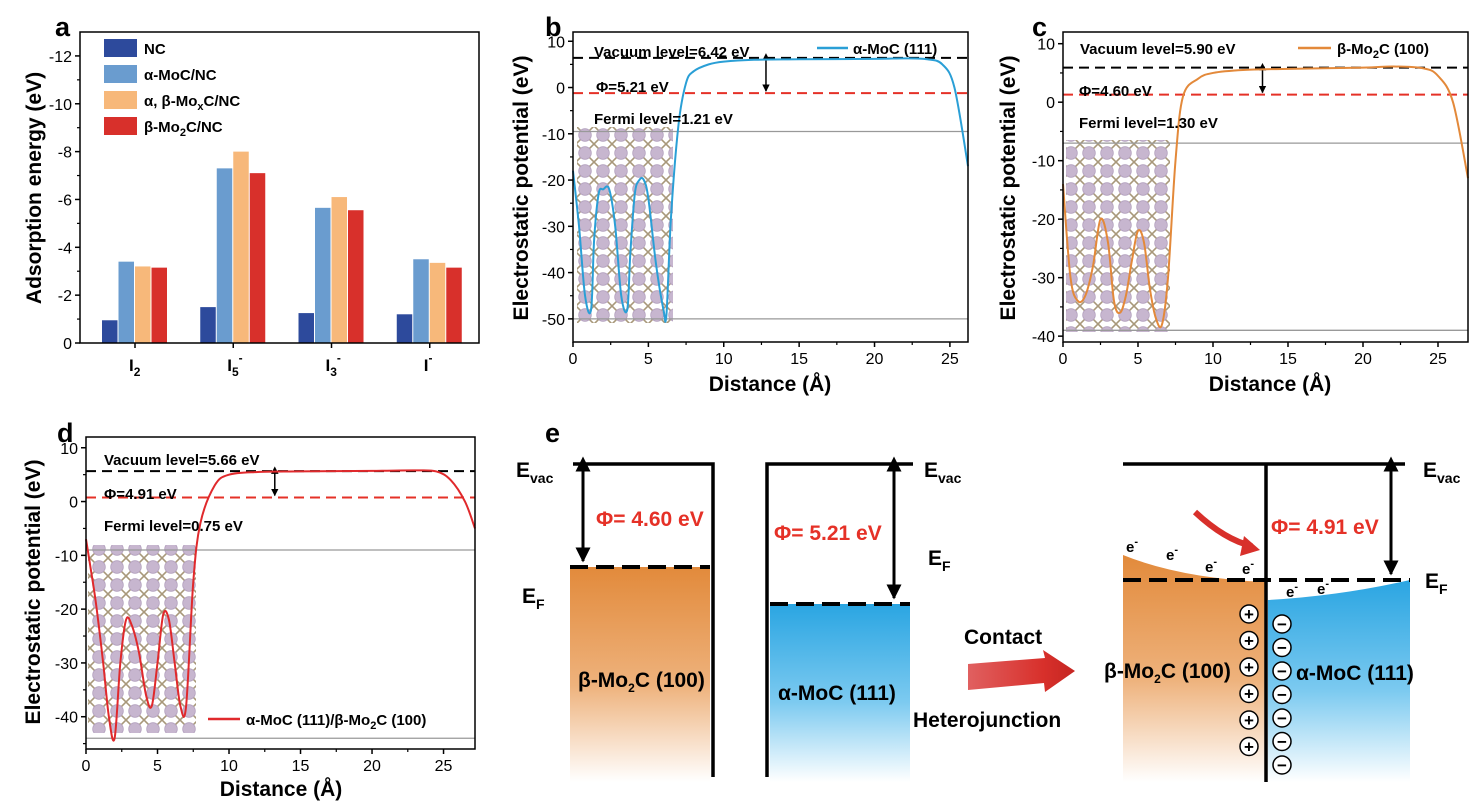  I want to click on y-tick-label: -40, so click(1043, 337).